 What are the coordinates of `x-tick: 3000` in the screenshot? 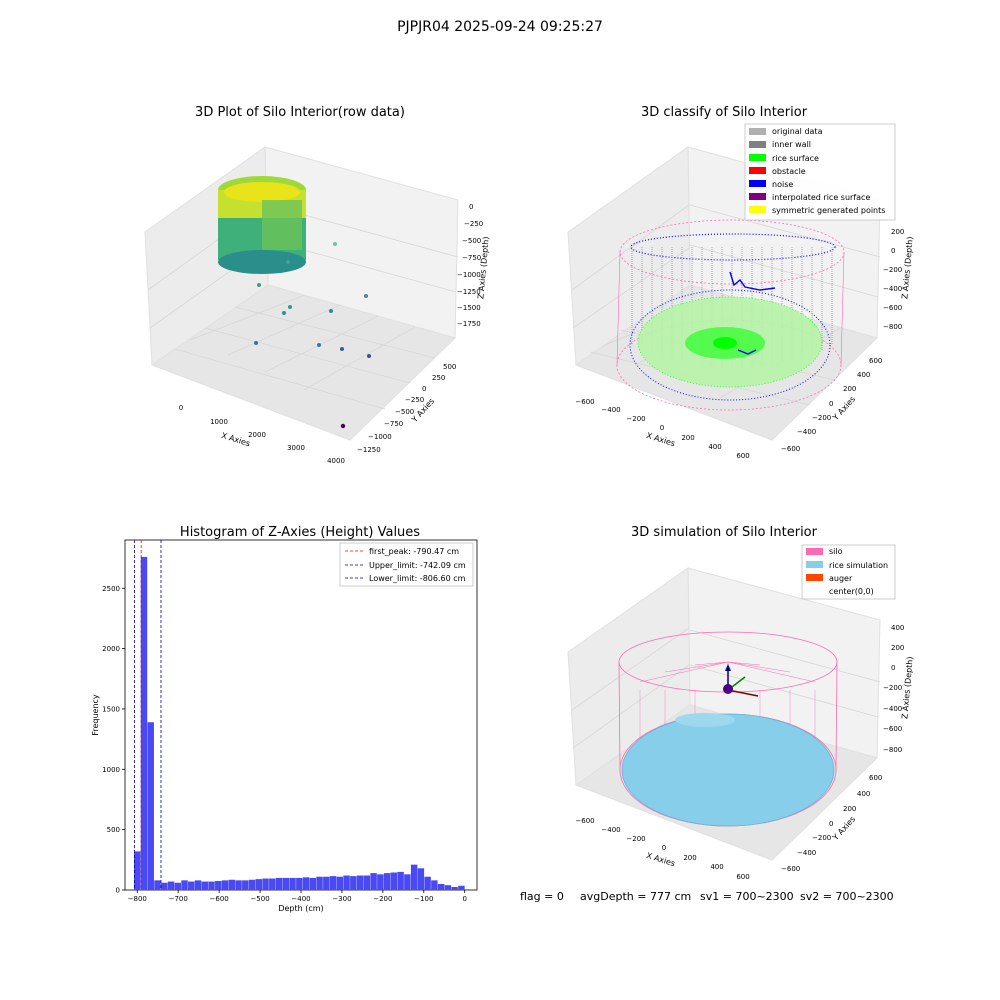 It's located at (296, 448).